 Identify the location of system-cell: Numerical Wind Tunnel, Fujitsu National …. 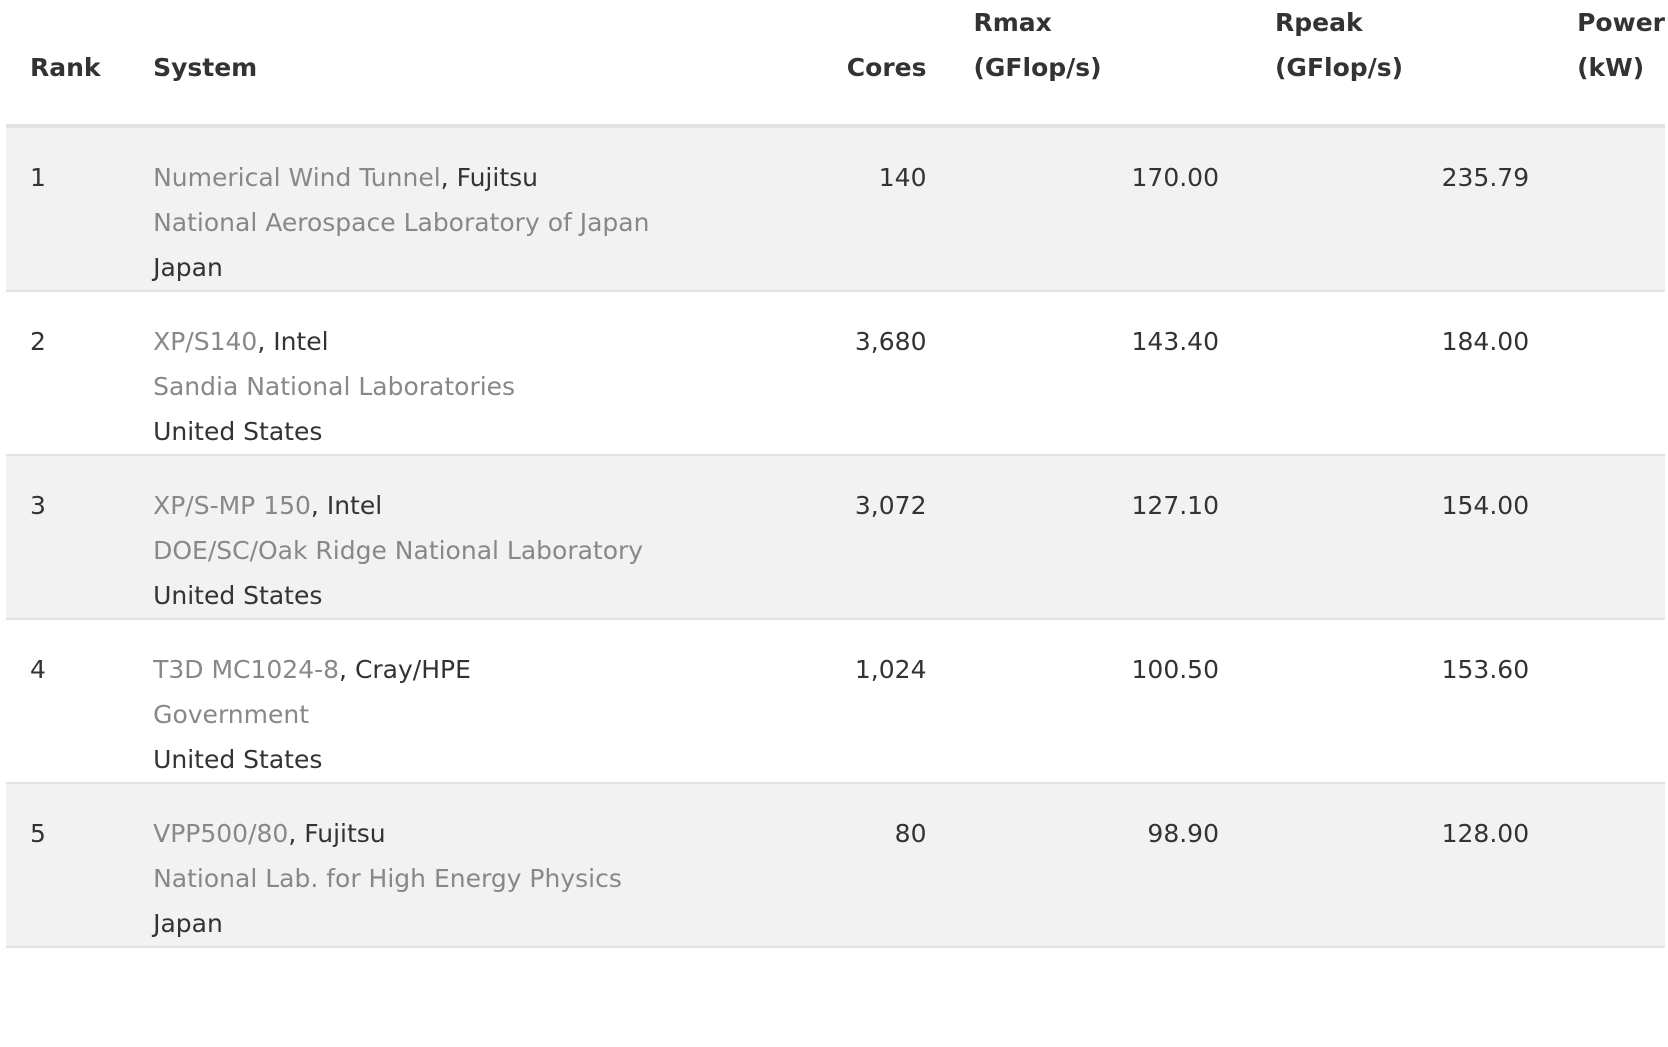
(460, 209).